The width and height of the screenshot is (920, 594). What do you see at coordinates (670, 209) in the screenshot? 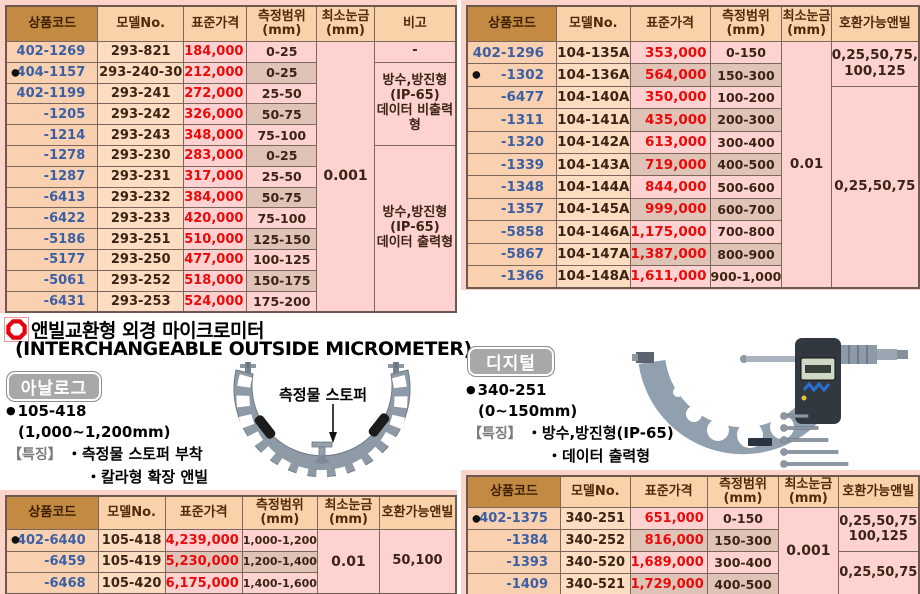
I see `price-cell: 999,000` at bounding box center [670, 209].